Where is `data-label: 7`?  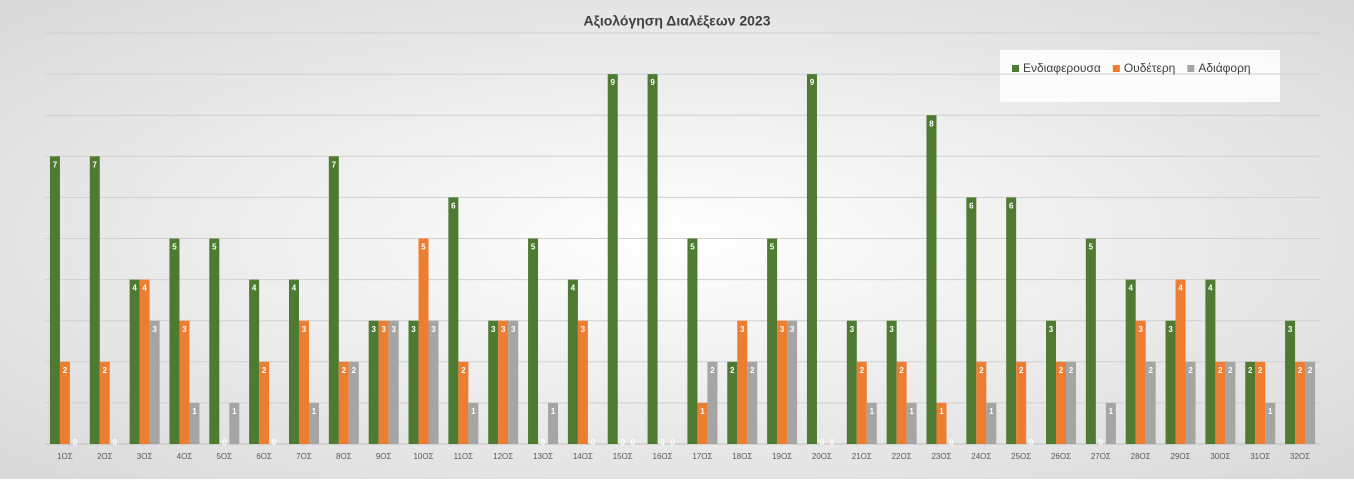 data-label: 7 is located at coordinates (95, 164).